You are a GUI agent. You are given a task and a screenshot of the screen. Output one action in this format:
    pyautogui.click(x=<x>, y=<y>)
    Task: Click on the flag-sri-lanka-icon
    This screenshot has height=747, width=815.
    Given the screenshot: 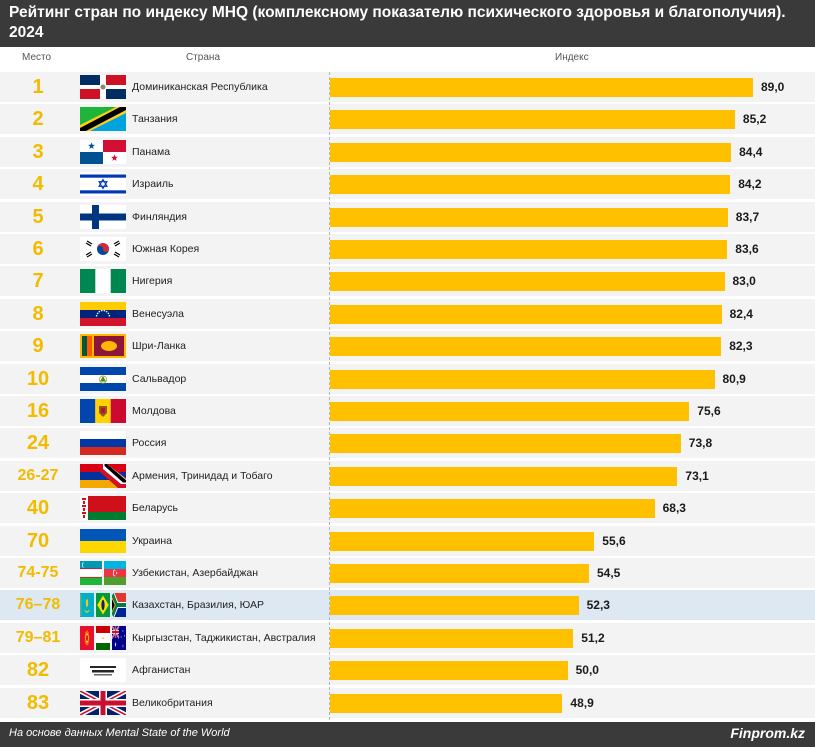 What is the action you would take?
    pyautogui.click(x=103, y=346)
    